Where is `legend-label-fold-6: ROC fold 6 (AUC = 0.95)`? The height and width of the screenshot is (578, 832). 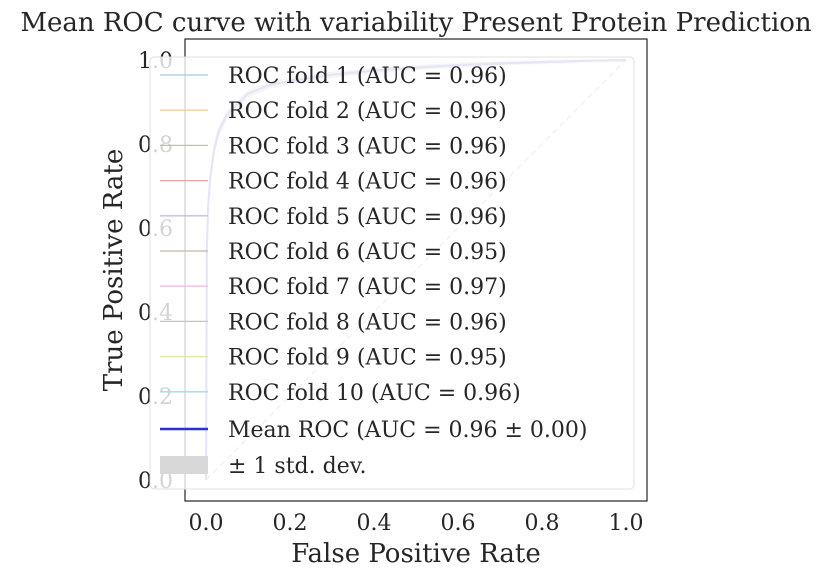
legend-label-fold-6: ROC fold 6 (AUC = 0.95) is located at coordinates (367, 252).